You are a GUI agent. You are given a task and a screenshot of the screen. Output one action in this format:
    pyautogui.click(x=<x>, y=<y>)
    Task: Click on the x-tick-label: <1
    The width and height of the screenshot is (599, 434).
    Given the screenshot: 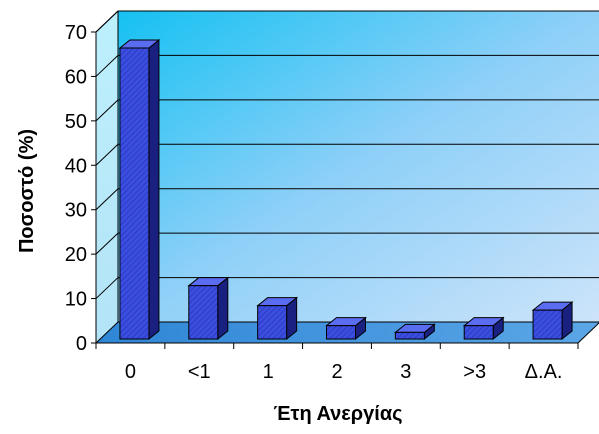 What is the action you would take?
    pyautogui.click(x=199, y=372)
    